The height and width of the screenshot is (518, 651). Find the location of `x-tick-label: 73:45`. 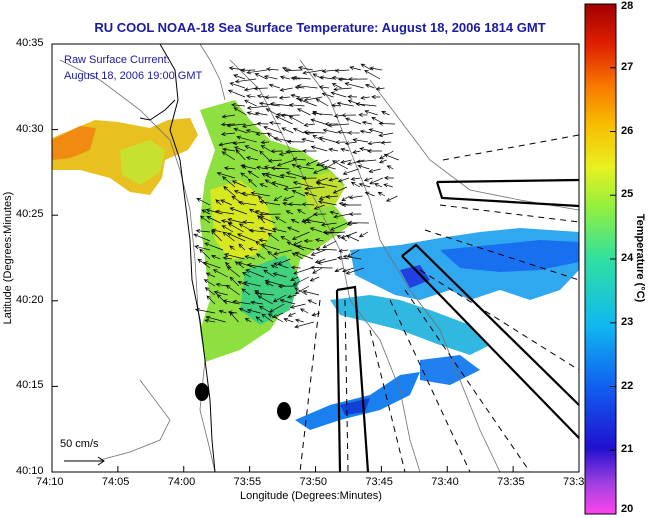

x-tick-label: 73:45 is located at coordinates (379, 482).